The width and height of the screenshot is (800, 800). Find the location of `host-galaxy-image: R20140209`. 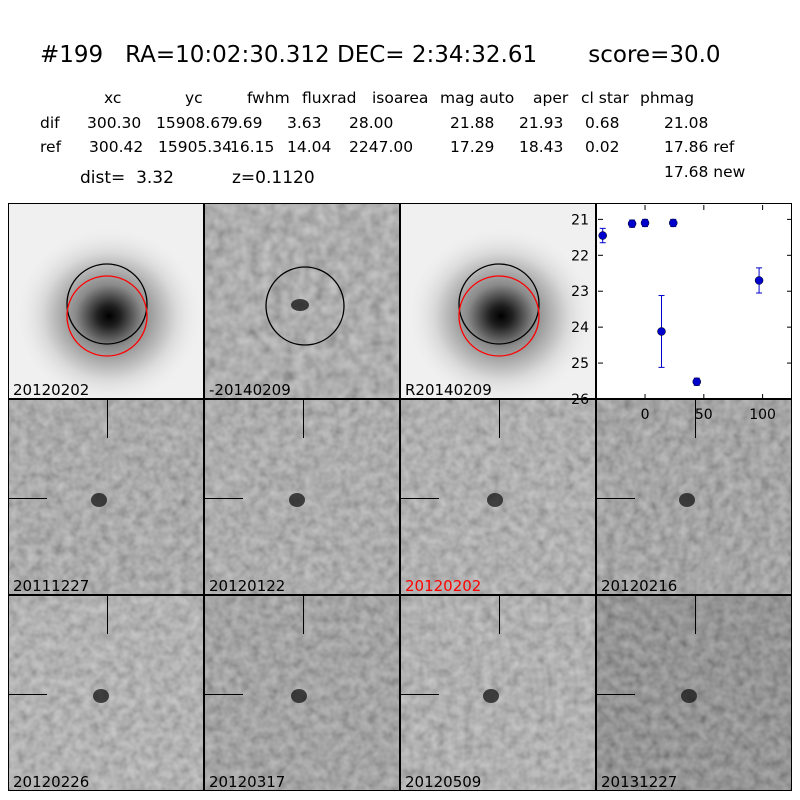

host-galaxy-image: R20140209 is located at coordinates (498, 301).